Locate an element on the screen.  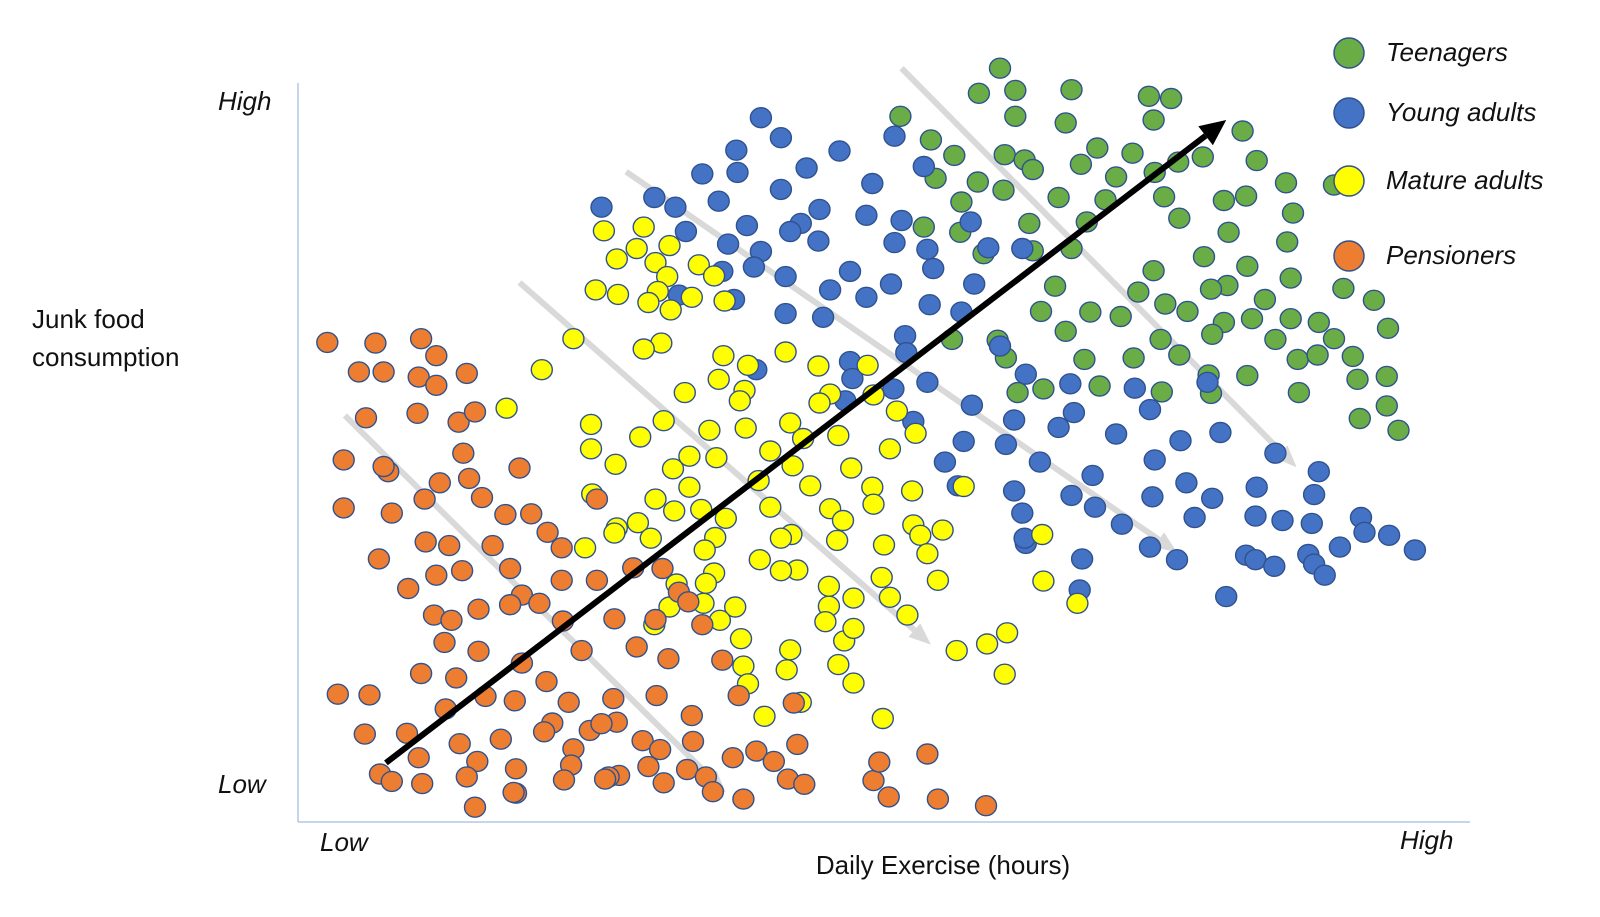
trend-arrow-head is located at coordinates (1212, 132).